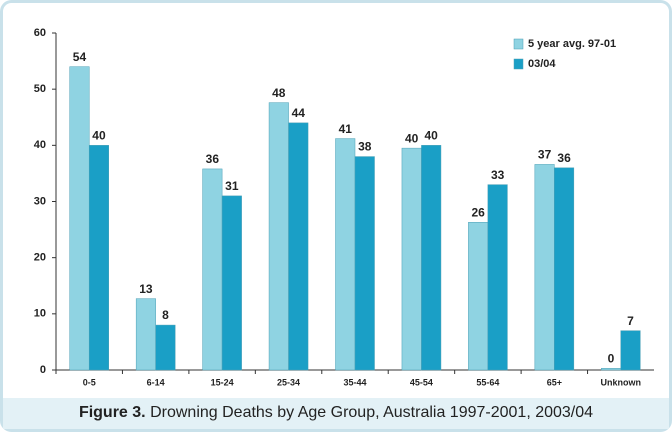  What do you see at coordinates (89, 382) in the screenshot?
I see `x-tick-label: 0-5` at bounding box center [89, 382].